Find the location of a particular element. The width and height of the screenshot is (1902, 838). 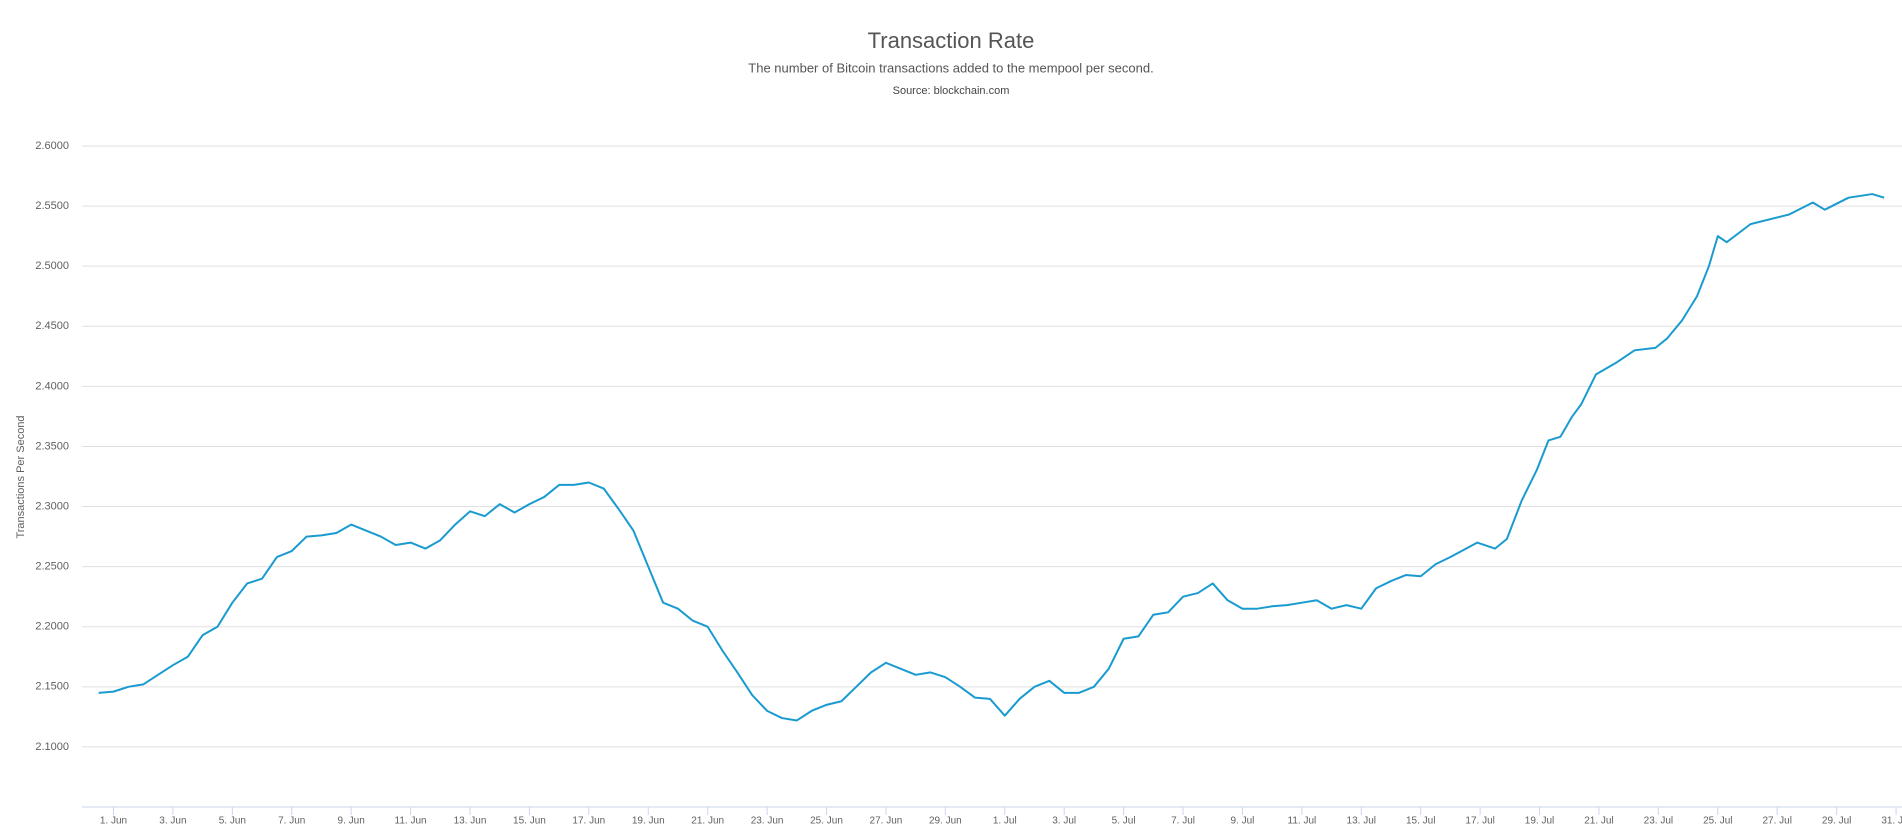

chart-title: Transaction Rate is located at coordinates (951, 40).